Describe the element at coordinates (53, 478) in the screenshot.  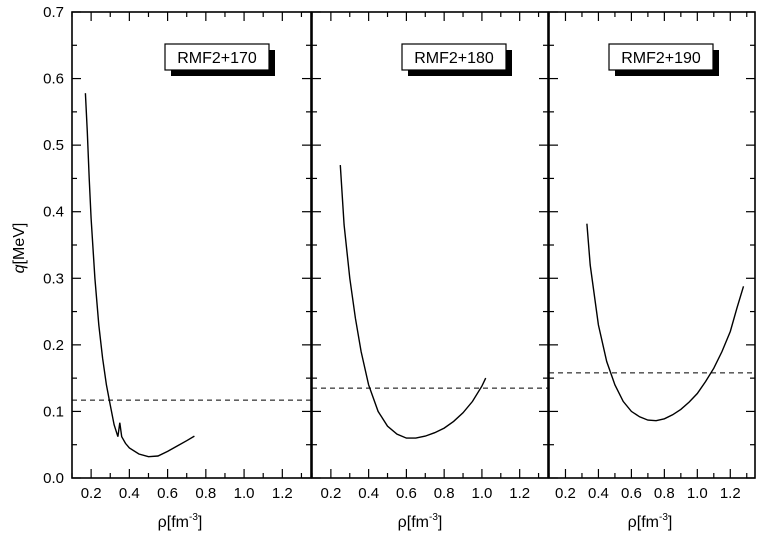
I see `y-tick-label: 0.0` at that location.